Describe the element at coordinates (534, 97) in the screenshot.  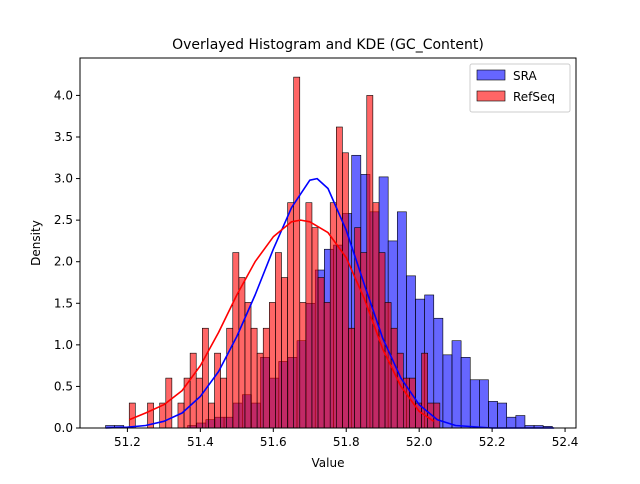
I see `legend-label-refseq: RefSeq` at that location.